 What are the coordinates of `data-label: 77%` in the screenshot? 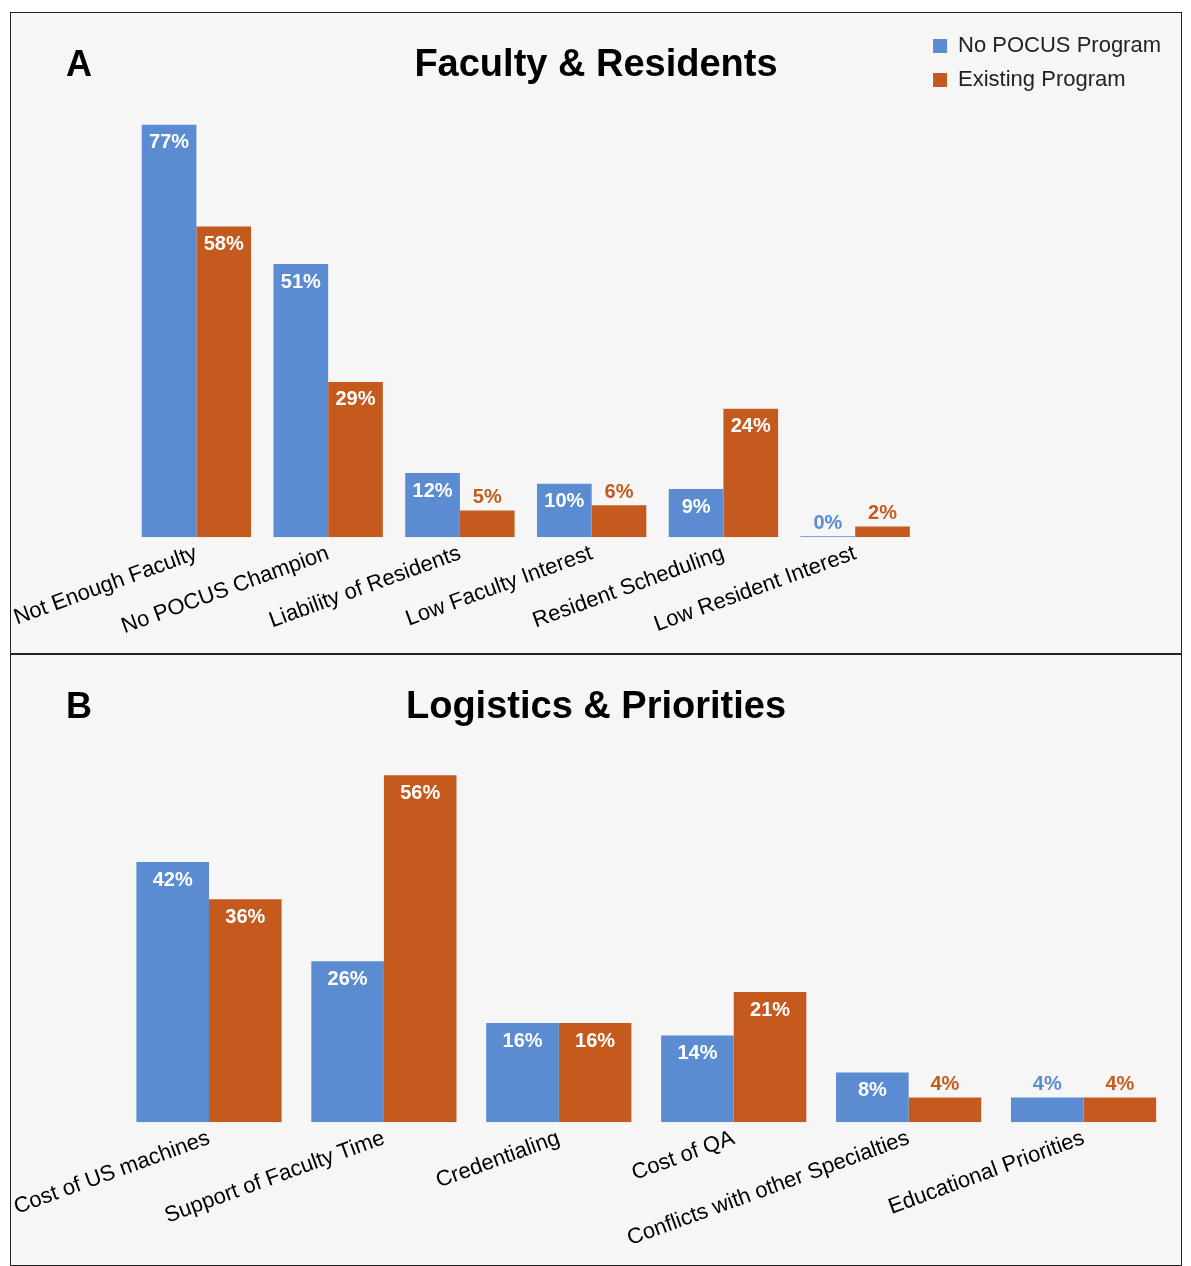 It's located at (169, 141).